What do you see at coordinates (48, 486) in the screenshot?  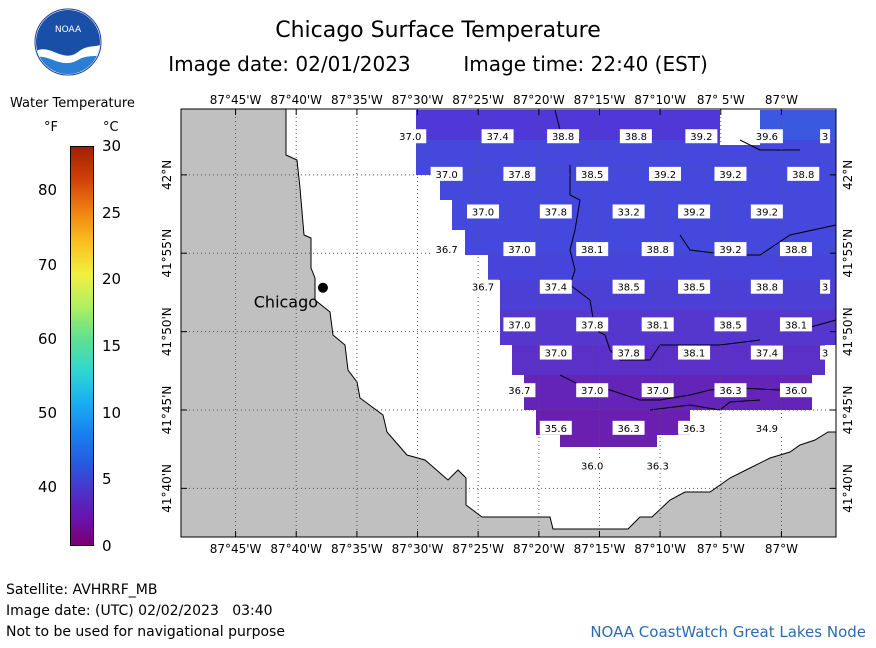 I see `legend-fahrenheit-tick: 40` at bounding box center [48, 486].